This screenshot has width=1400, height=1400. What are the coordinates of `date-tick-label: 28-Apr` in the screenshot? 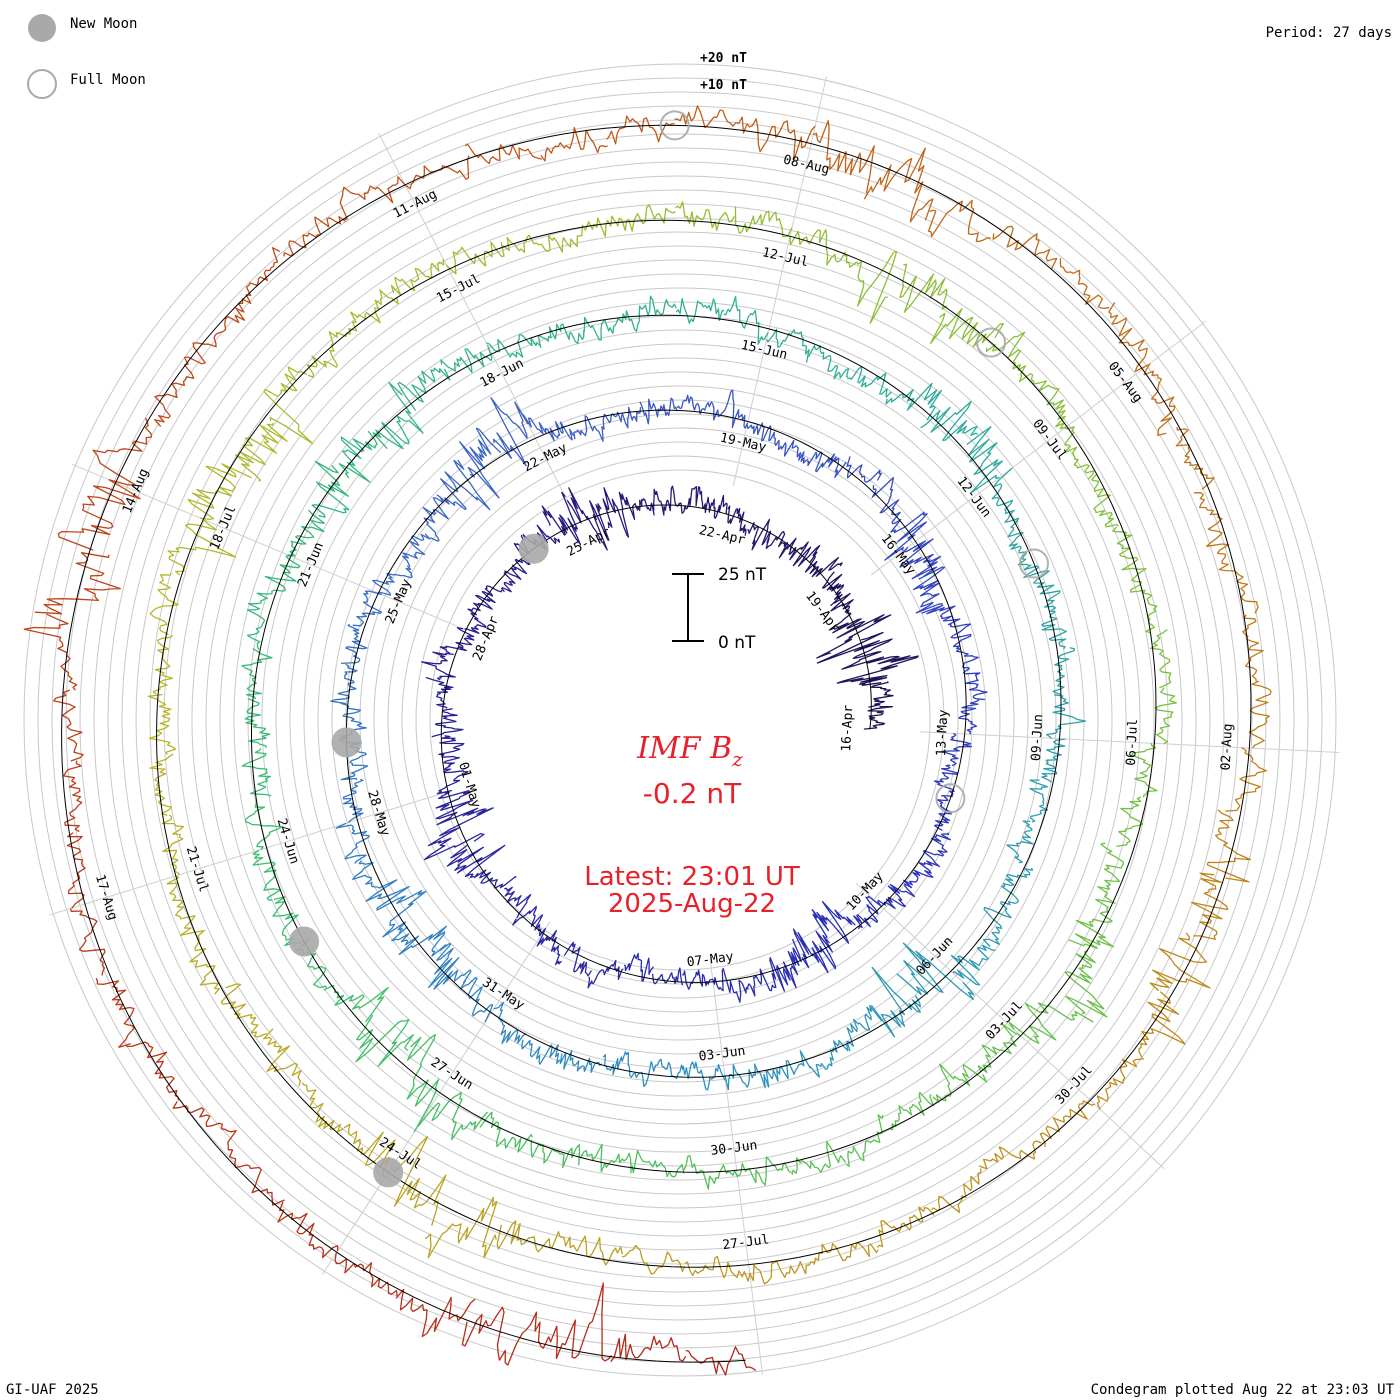 It's located at (486, 638).